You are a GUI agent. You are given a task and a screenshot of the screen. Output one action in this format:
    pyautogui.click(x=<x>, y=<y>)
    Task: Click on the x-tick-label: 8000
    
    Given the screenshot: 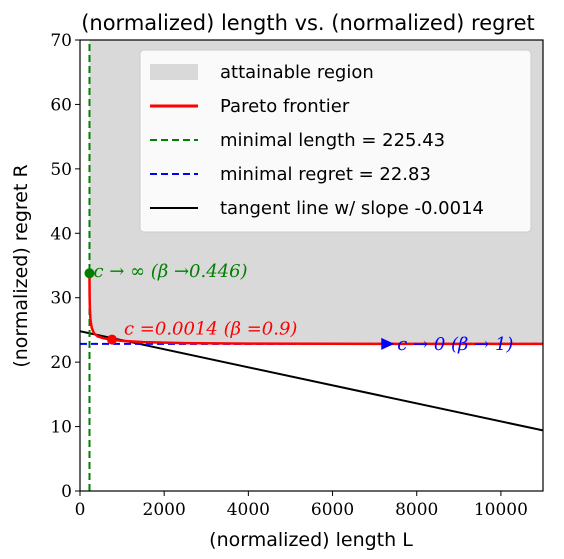 What is the action you would take?
    pyautogui.click(x=416, y=510)
    